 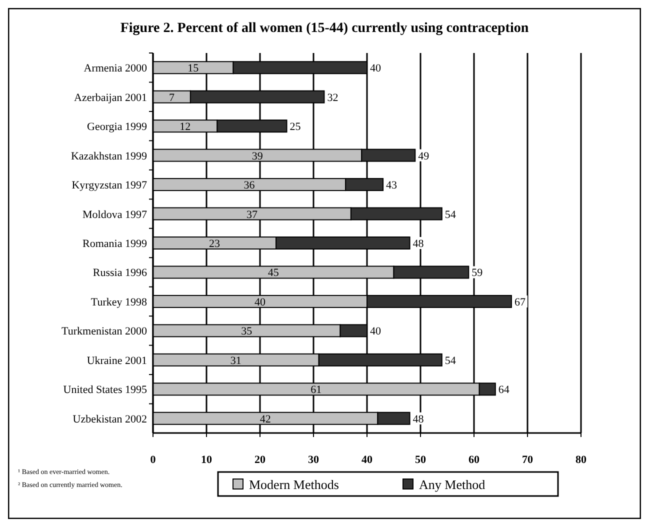 I want to click on data-label: 42, so click(x=265, y=419).